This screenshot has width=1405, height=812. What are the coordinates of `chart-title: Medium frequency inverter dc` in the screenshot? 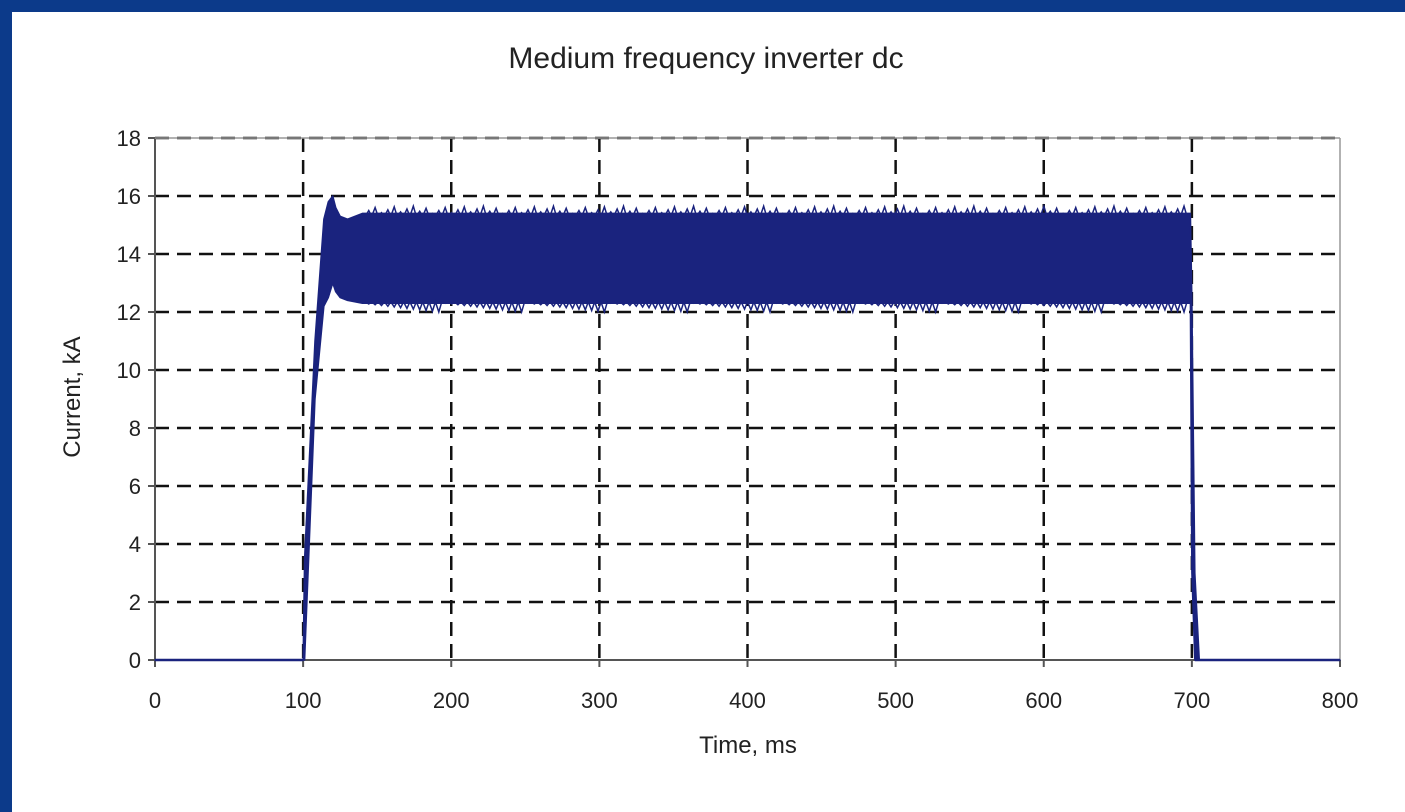 It's located at (705, 58).